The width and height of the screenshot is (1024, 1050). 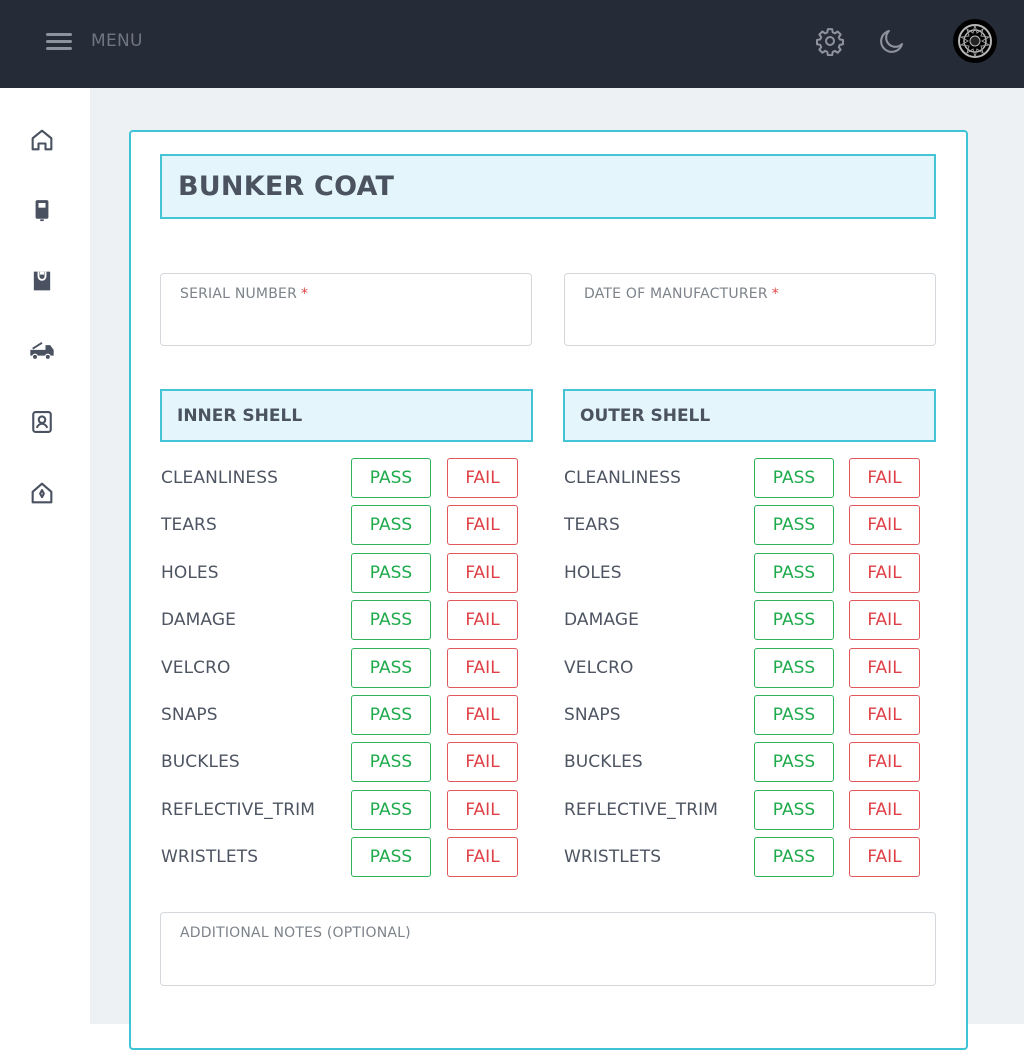 What do you see at coordinates (548, 186) in the screenshot?
I see `form-title-bar: BUNKER COAT` at bounding box center [548, 186].